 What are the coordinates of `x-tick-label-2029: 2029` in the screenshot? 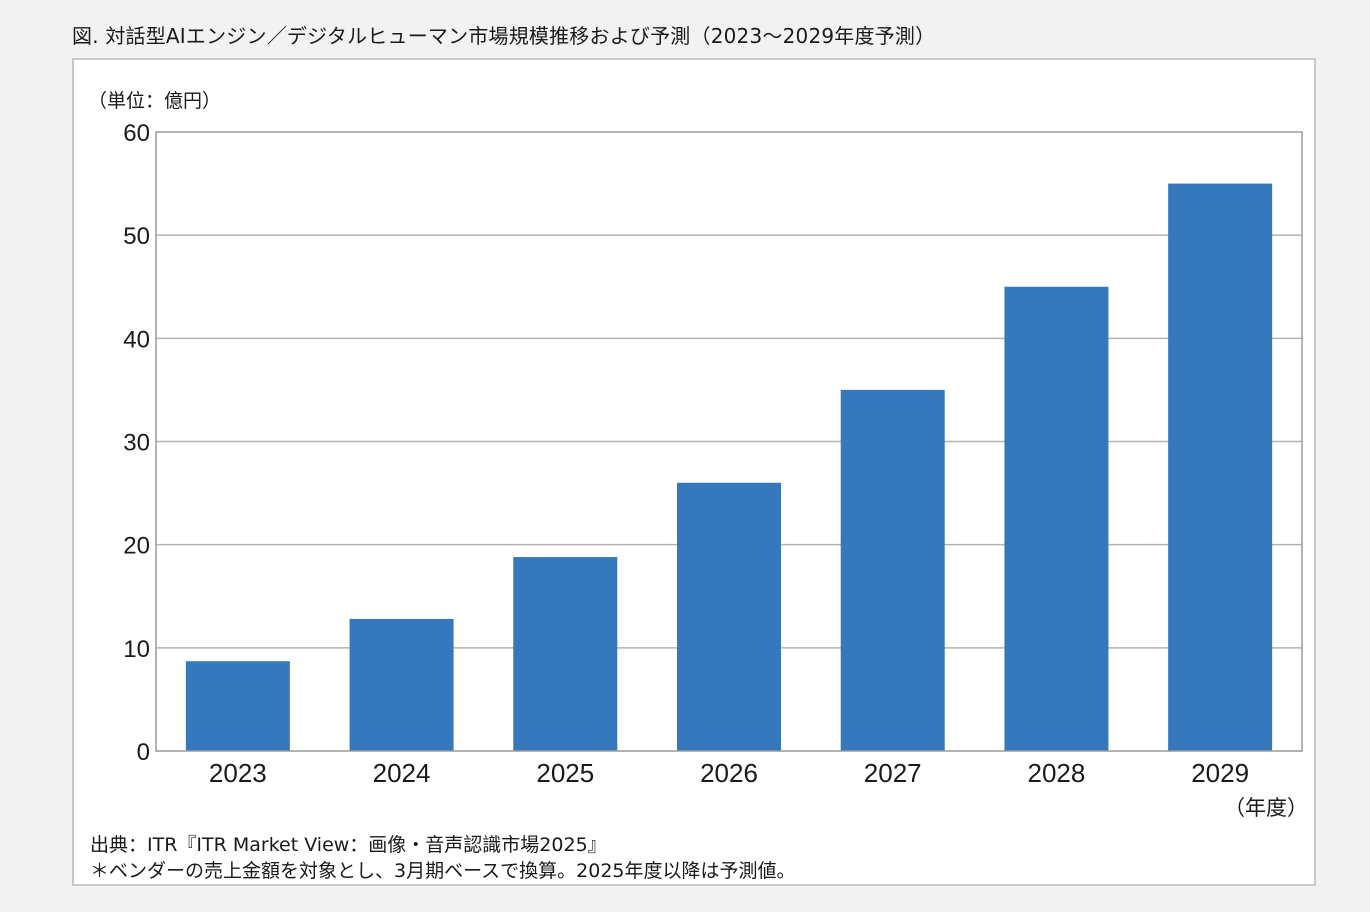 It's located at (1220, 773).